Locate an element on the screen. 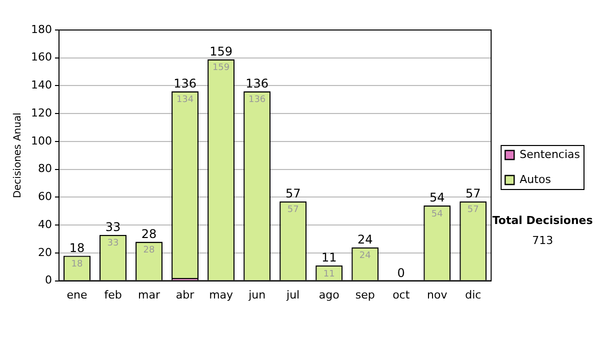  y-tick-label: 120 is located at coordinates (41, 113).